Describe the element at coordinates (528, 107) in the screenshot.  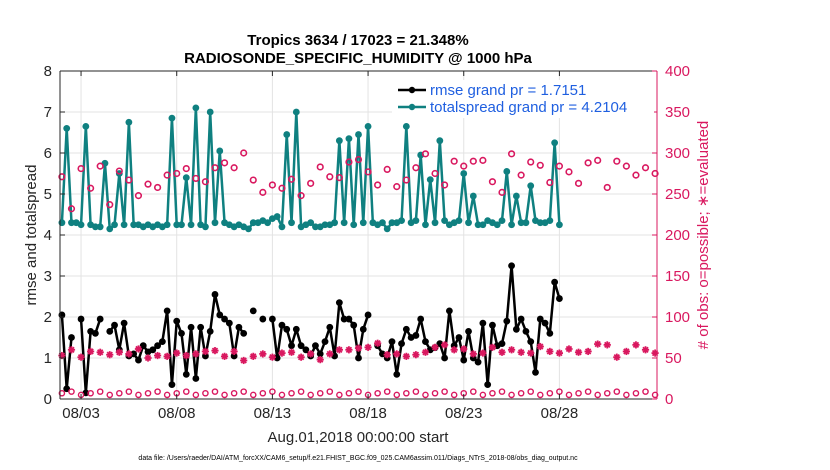
I see `legend-spread-label: totalspread grand pr = 4.2104` at that location.